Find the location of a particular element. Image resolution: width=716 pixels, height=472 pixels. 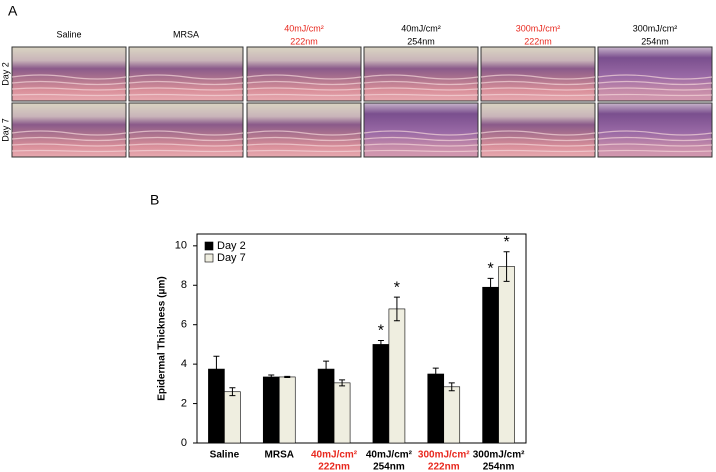

x-tick-label: MRSA is located at coordinates (279, 455).